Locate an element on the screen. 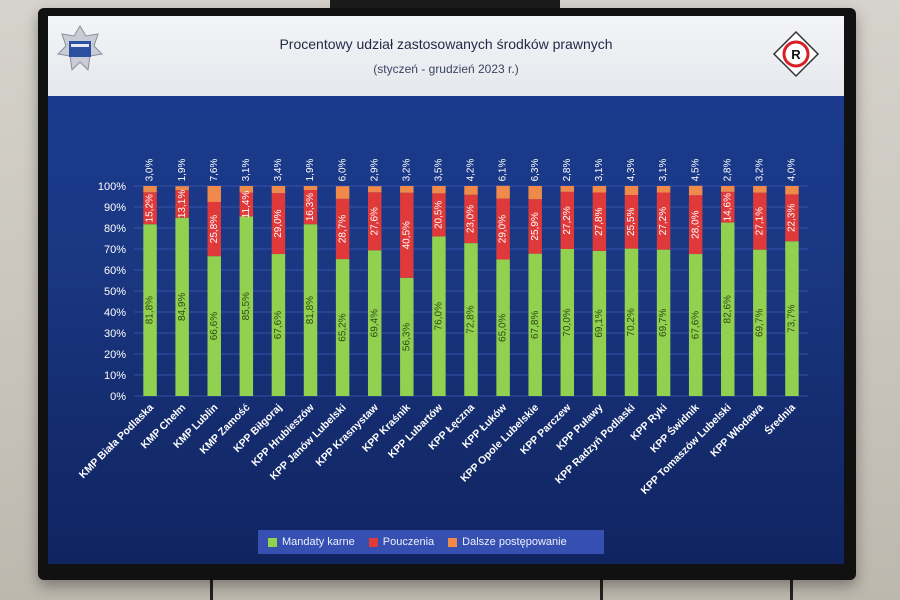  y-tick-label: 70% is located at coordinates (115, 250).